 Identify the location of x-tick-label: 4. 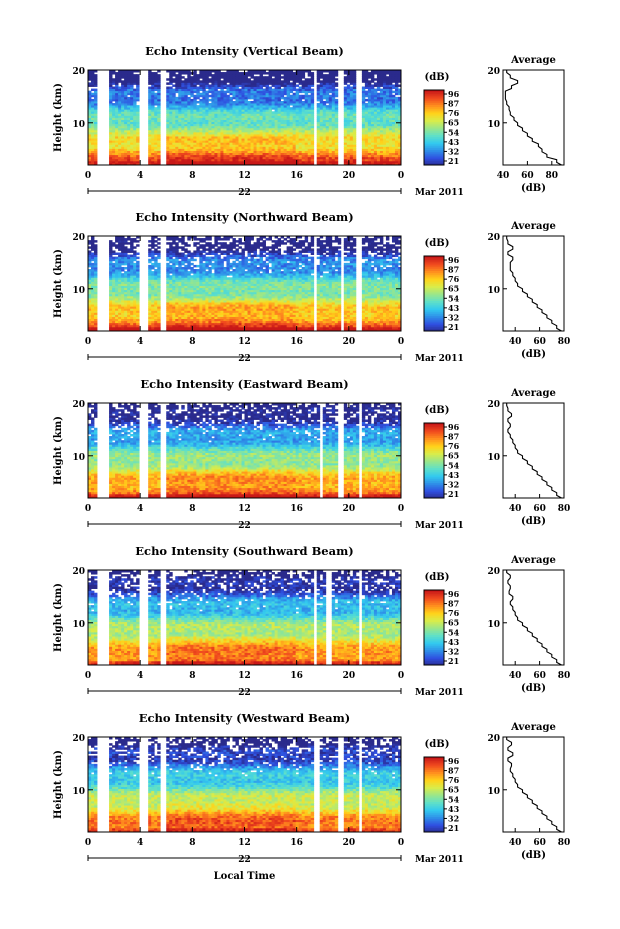
(140, 176).